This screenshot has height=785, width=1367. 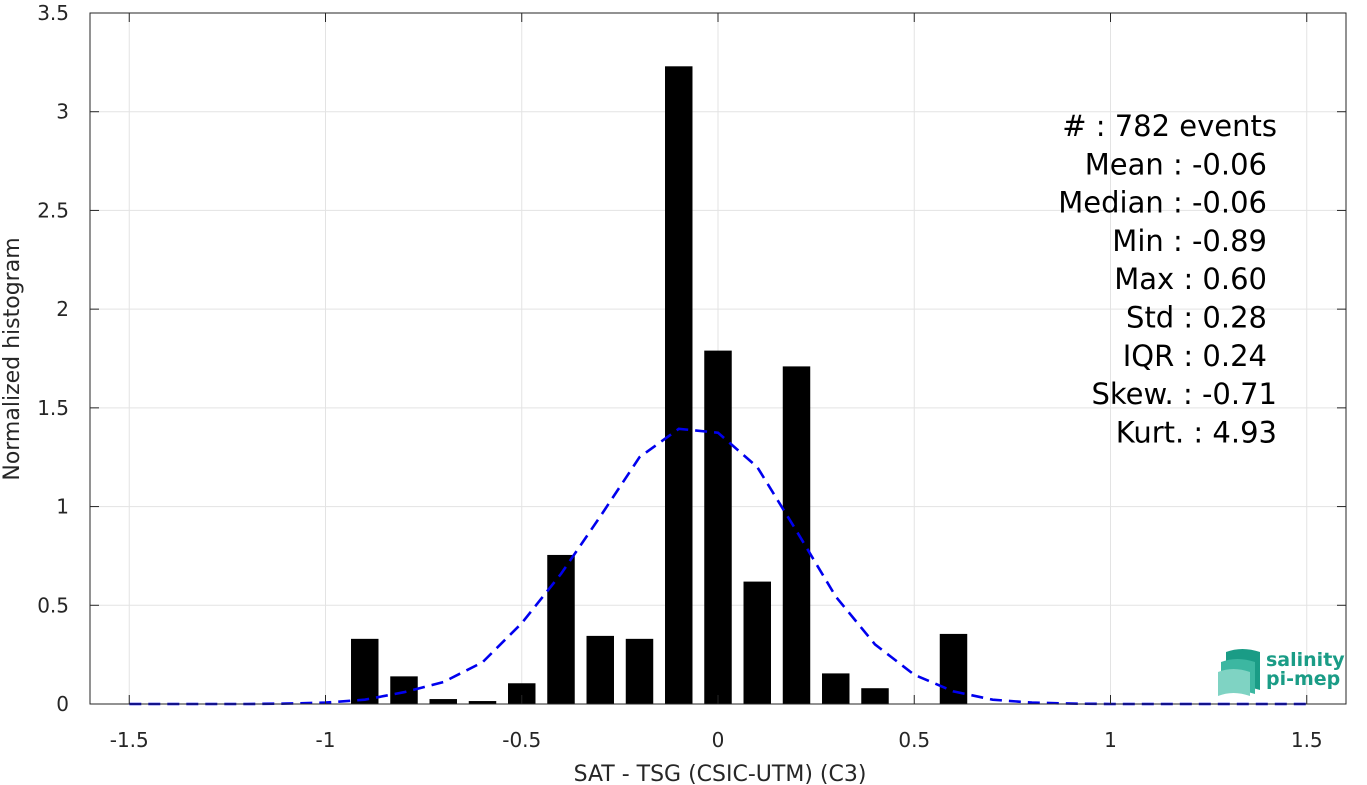 What do you see at coordinates (62, 507) in the screenshot?
I see `y-tick-label: 1` at bounding box center [62, 507].